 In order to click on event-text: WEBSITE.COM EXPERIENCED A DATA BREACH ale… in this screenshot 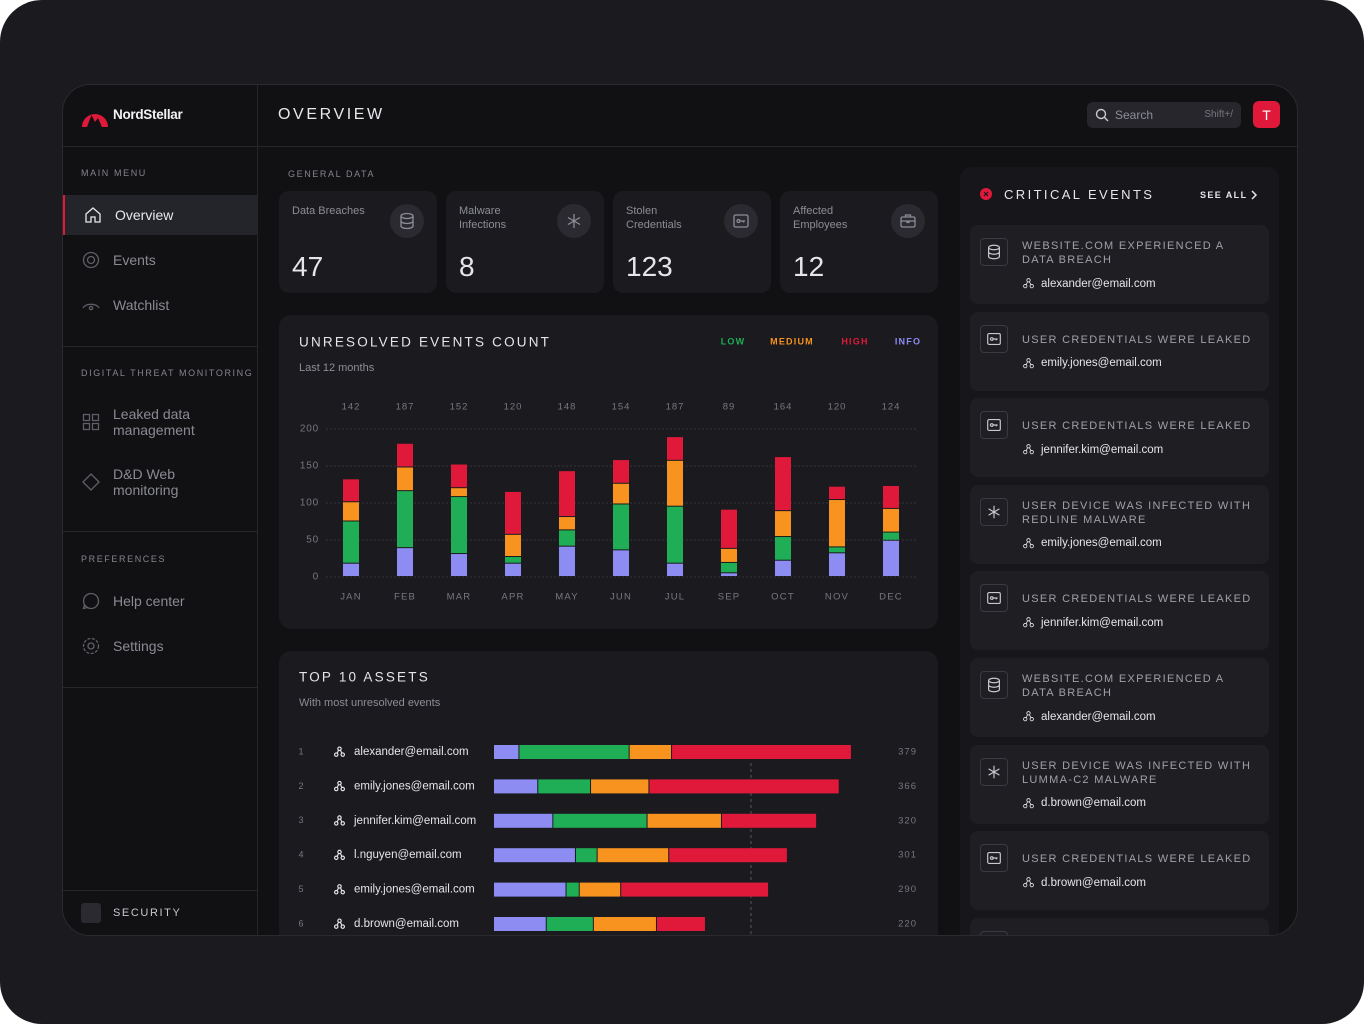, I will do `click(1139, 697)`.